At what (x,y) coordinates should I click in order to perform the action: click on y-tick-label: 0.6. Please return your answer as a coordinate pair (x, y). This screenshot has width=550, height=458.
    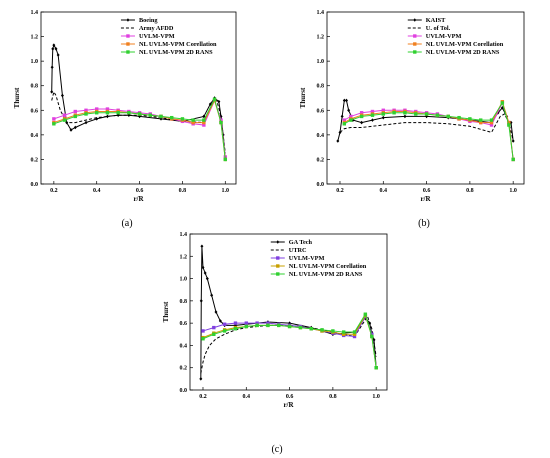
    Looking at the image, I should click on (184, 324).